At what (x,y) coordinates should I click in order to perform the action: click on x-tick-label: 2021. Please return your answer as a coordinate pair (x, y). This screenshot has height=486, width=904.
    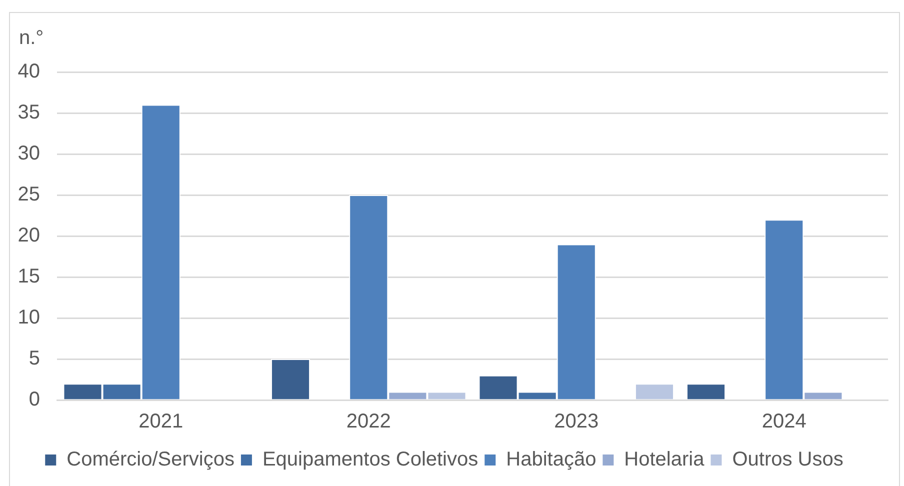
    Looking at the image, I should click on (161, 421).